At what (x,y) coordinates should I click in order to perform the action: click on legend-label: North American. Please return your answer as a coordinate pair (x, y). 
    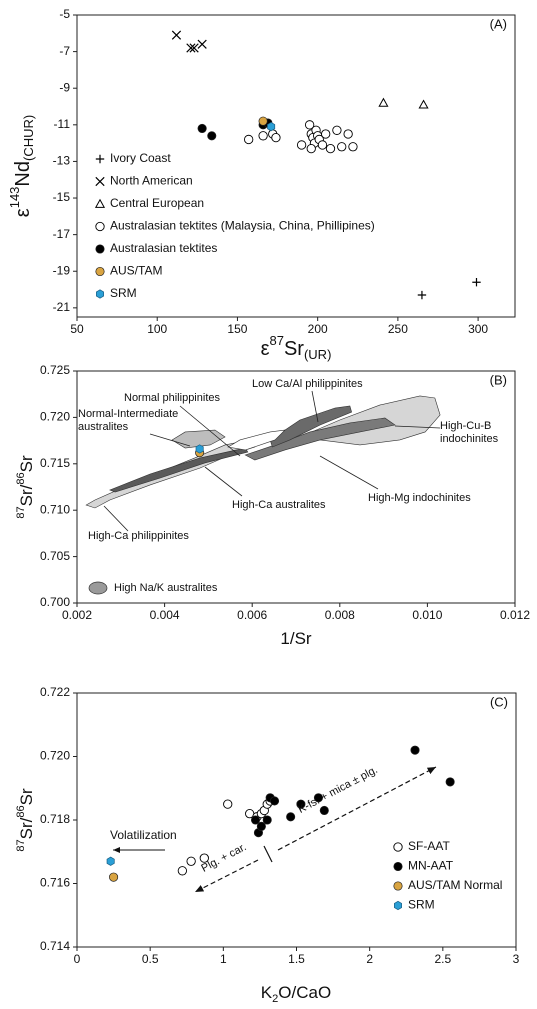
    Looking at the image, I should click on (151, 181).